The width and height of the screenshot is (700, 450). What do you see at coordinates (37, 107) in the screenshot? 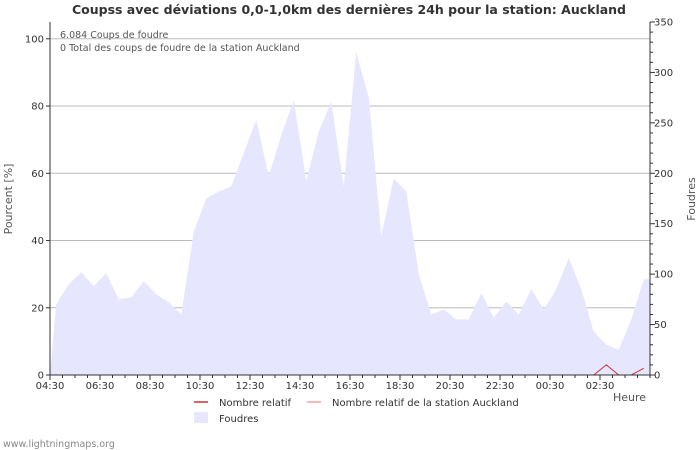
I see `y-left-tick-label: 80` at bounding box center [37, 107].